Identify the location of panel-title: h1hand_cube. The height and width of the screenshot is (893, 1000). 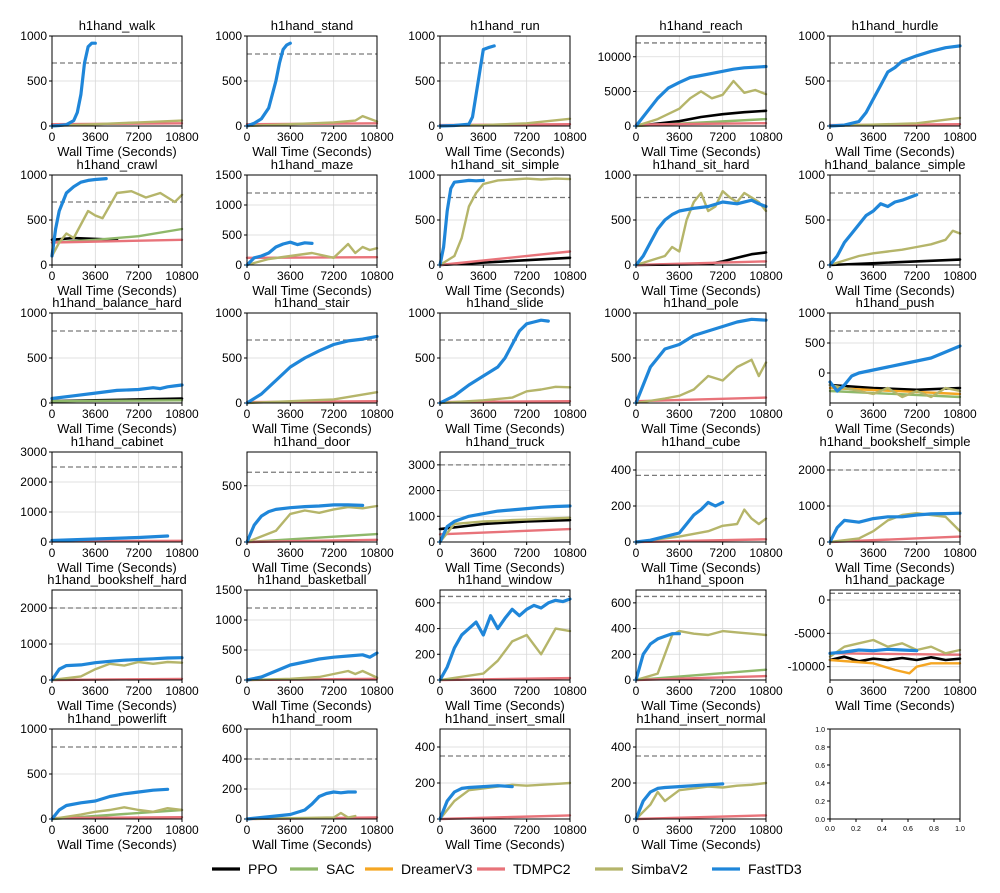
(701, 441).